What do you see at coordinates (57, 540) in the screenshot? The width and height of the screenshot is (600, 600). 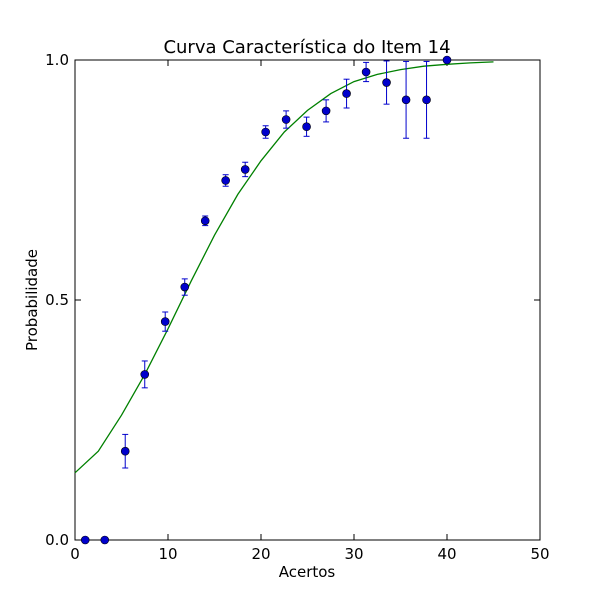 I see `y-tick-label: 0.0` at bounding box center [57, 540].